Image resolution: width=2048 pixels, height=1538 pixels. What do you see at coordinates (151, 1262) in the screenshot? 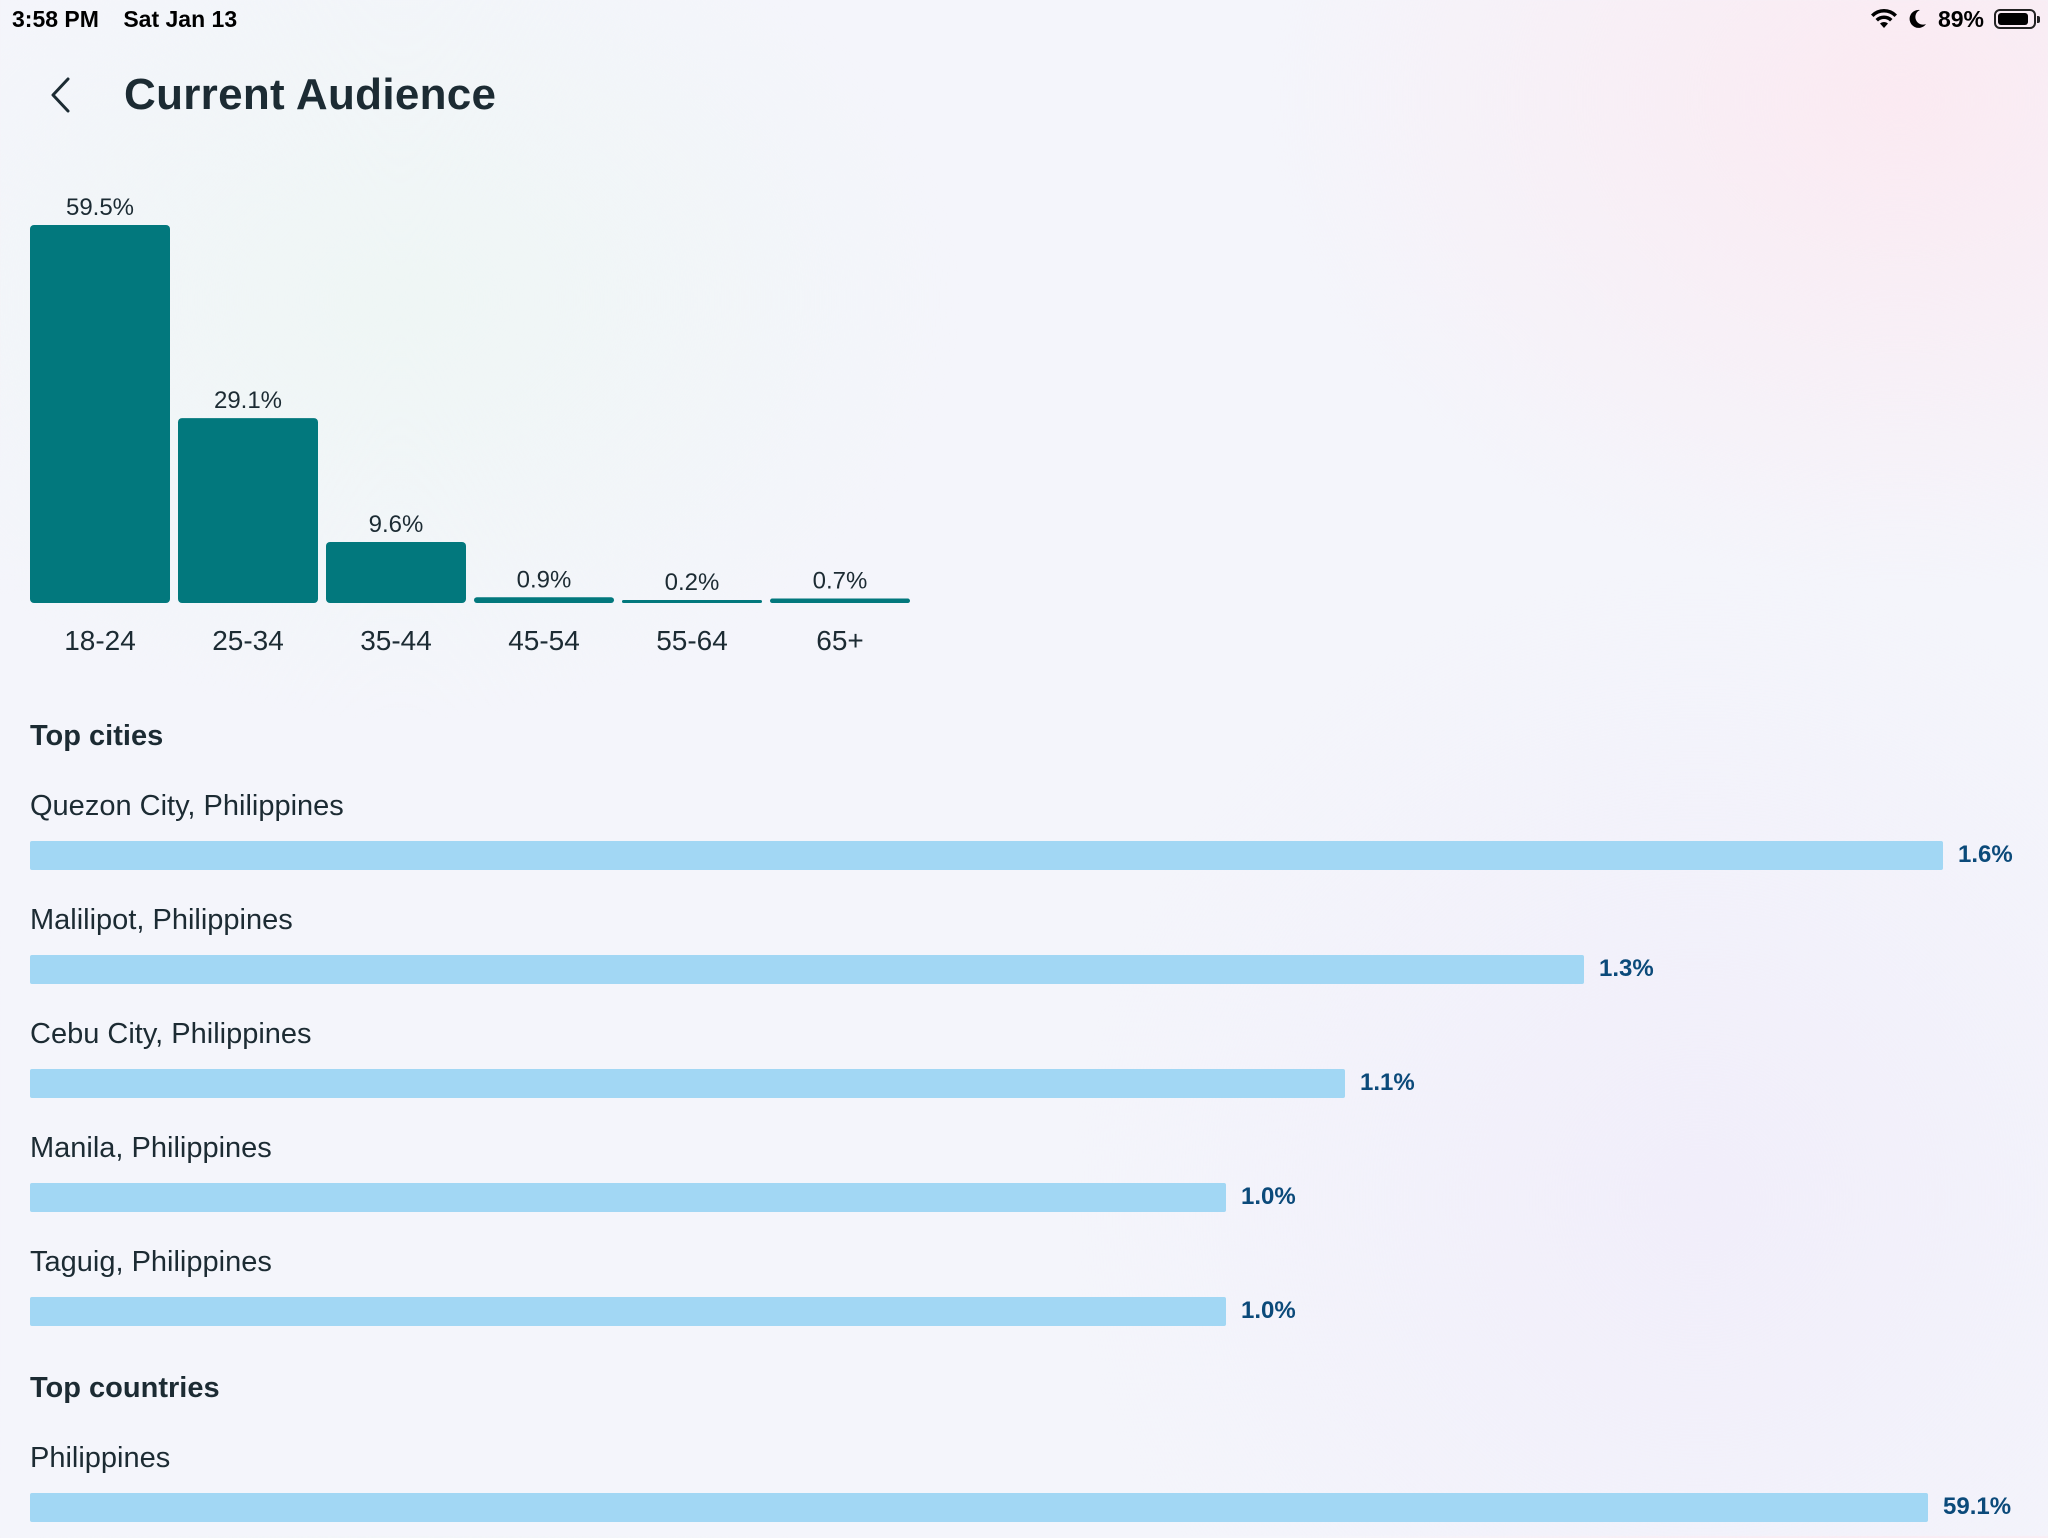
I see `list-item-name: Taguig, Philippines` at bounding box center [151, 1262].